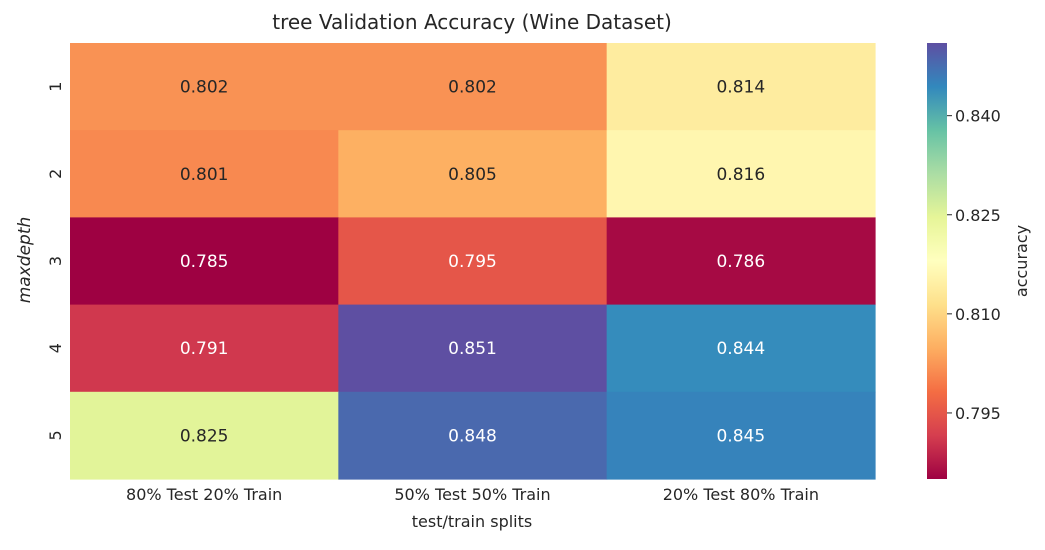 This screenshot has width=1045, height=550. Describe the element at coordinates (55, 435) in the screenshot. I see `y-tick-label: 5` at that location.